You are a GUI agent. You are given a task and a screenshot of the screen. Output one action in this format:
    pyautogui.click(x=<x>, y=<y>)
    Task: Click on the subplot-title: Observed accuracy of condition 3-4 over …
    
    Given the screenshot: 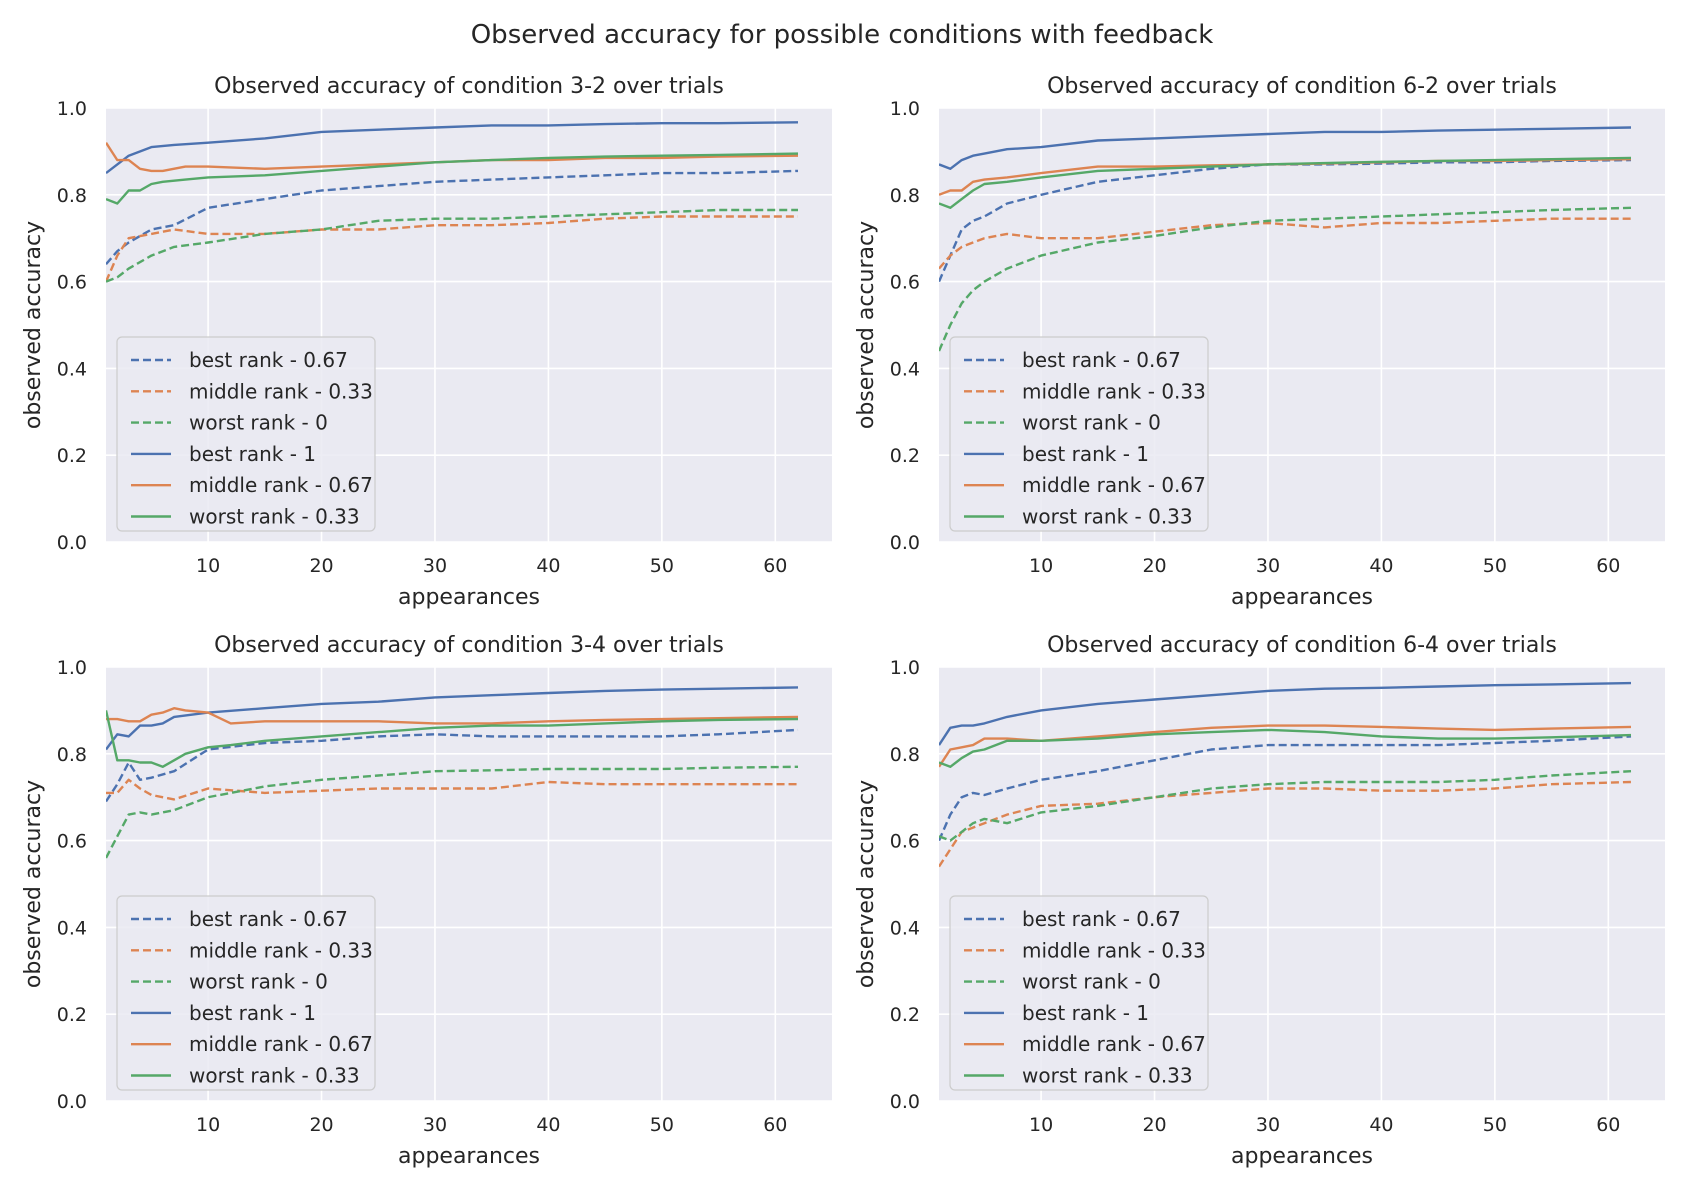 What is the action you would take?
    pyautogui.click(x=469, y=645)
    